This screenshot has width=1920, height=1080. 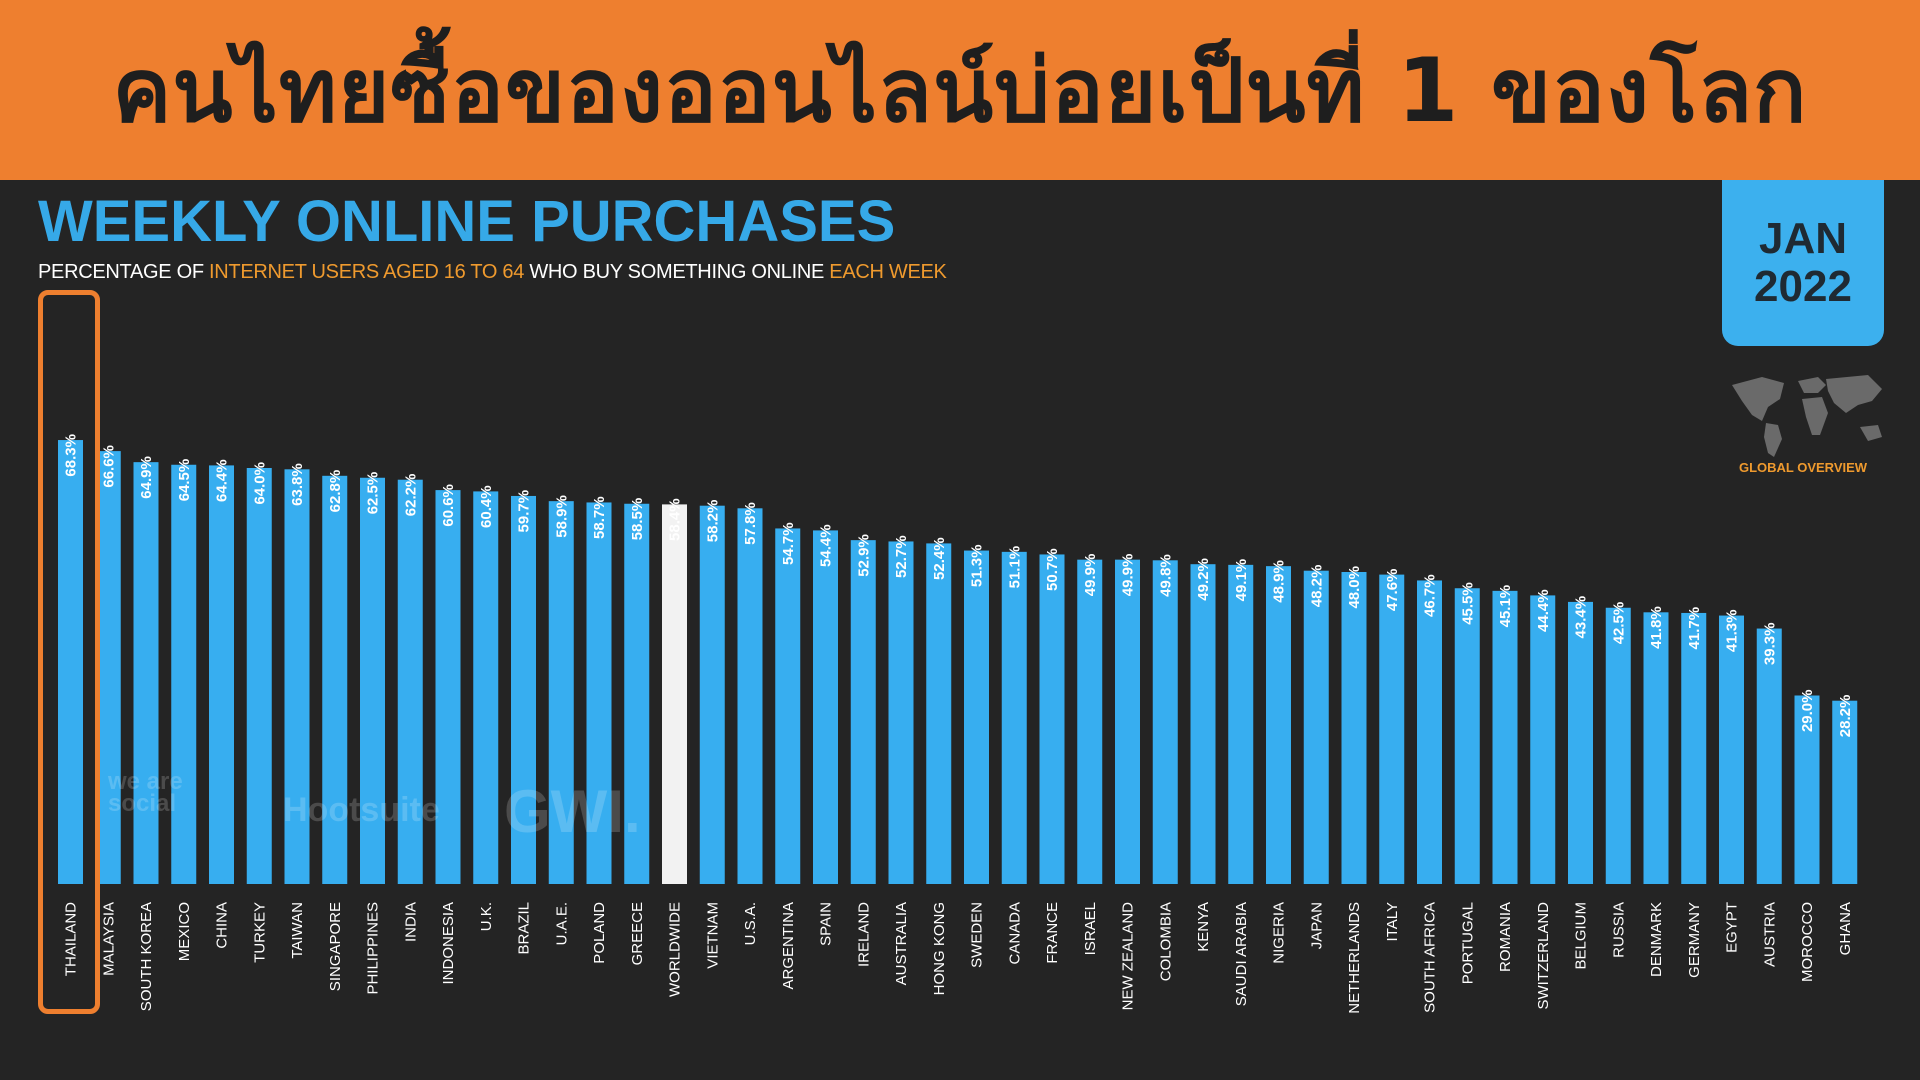 What do you see at coordinates (1165, 575) in the screenshot?
I see `value-label-colombia: 49.8%` at bounding box center [1165, 575].